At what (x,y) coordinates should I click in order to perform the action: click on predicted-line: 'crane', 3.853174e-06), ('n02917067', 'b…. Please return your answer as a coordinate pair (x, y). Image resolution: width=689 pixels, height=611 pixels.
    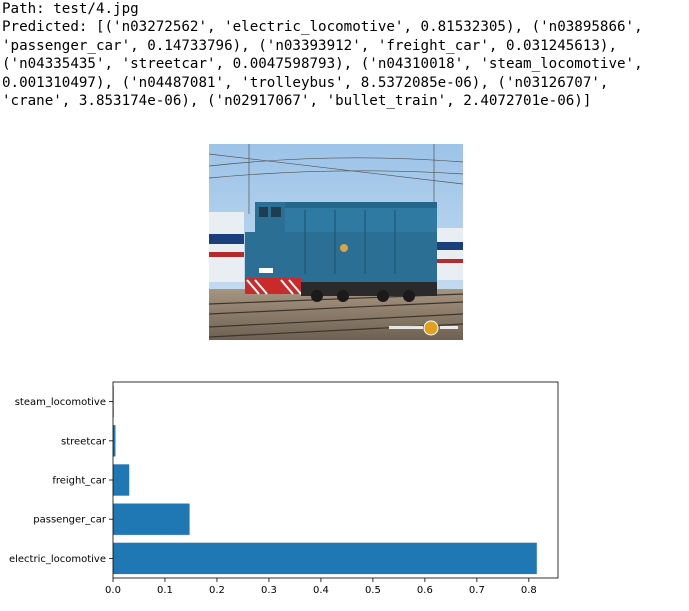
    Looking at the image, I should click on (297, 101).